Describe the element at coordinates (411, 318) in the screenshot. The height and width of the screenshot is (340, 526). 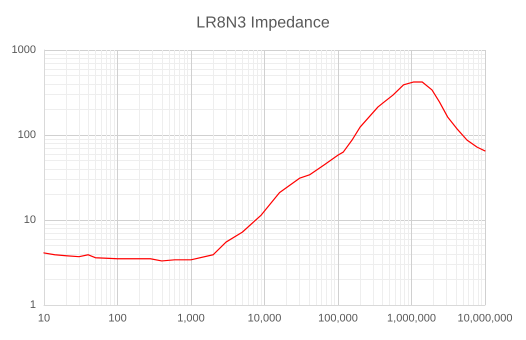
I see `x-tick-label: 1,000,000` at that location.